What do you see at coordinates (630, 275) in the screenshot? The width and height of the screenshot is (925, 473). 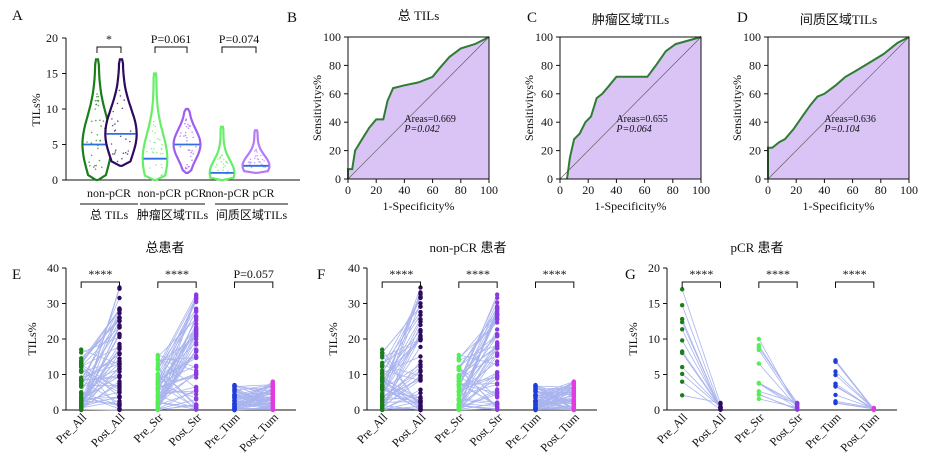 I see `panel-letter-G: G` at bounding box center [630, 275].